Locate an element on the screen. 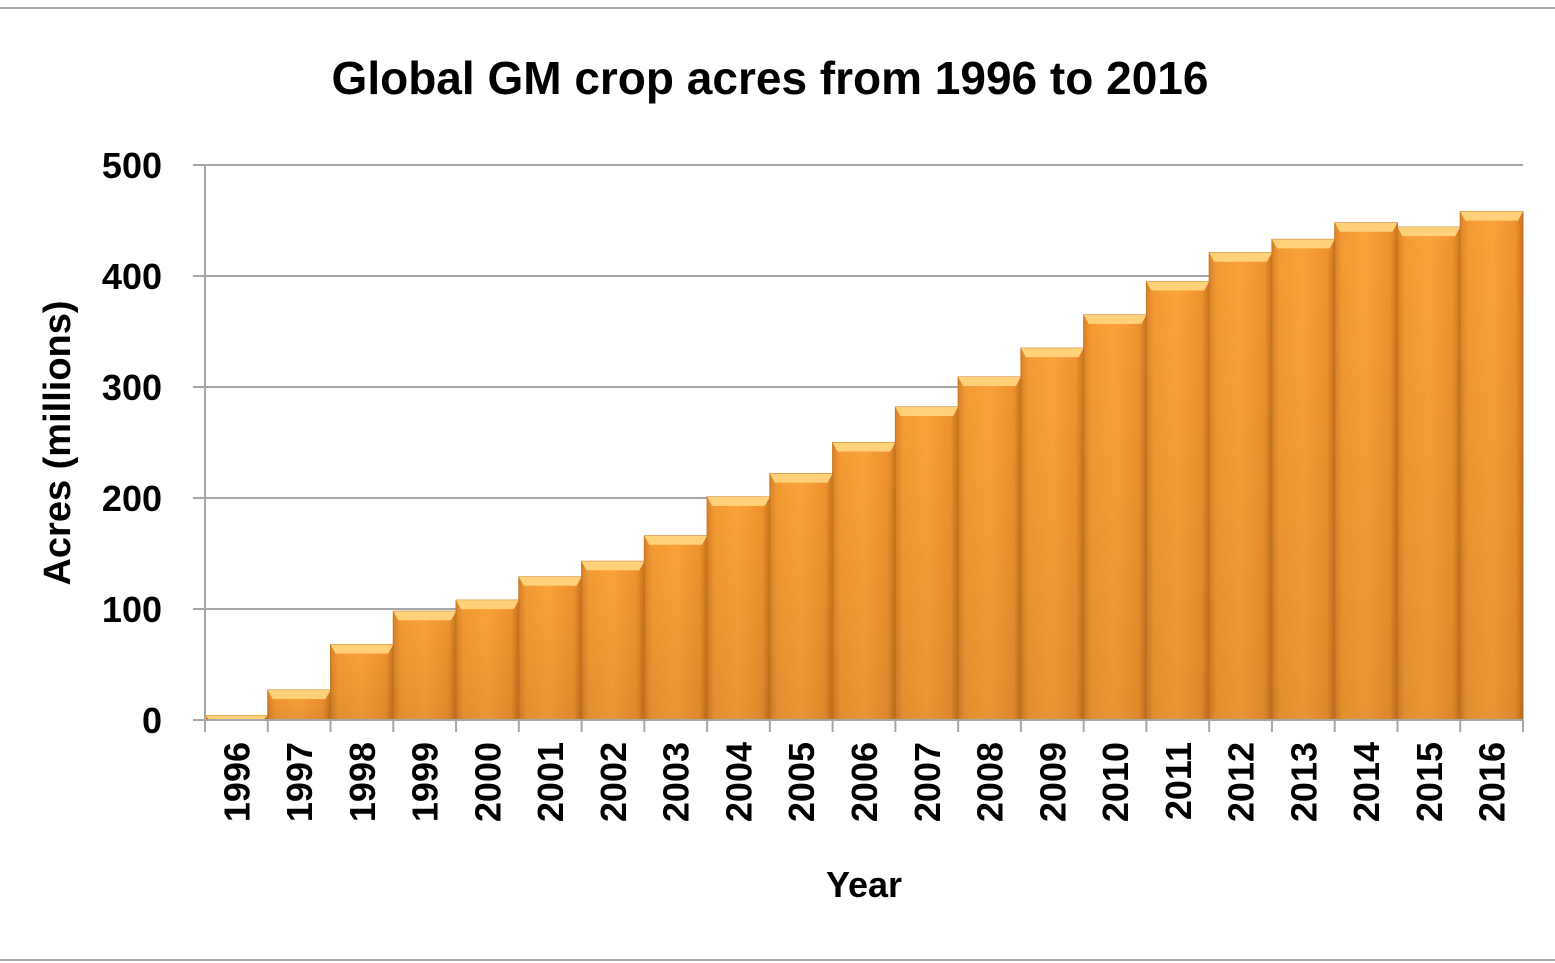 This screenshot has height=963, width=1555. bar-2001 is located at coordinates (550, 648).